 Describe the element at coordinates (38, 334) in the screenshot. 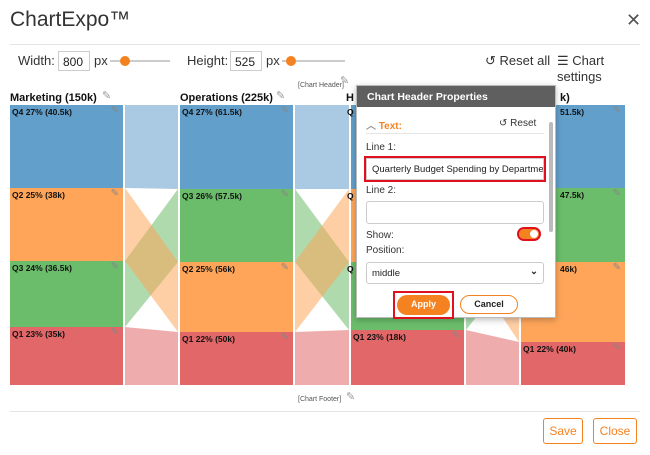

I see `segment-label: Q1 23% (35k)` at that location.